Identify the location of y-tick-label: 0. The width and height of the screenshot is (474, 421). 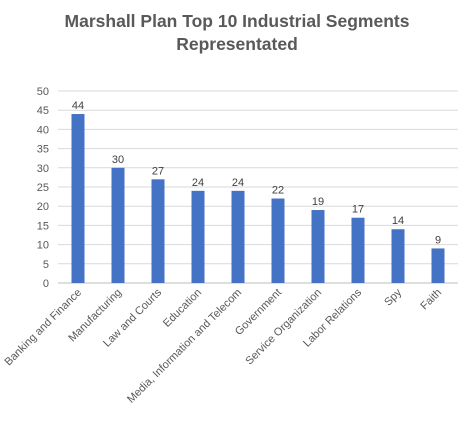
(46, 284).